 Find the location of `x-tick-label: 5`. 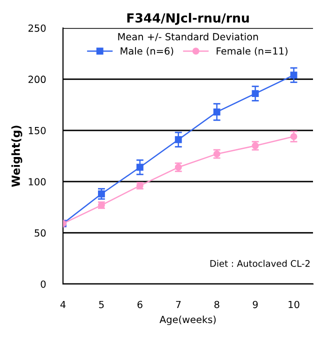

x-tick-label: 5 is located at coordinates (101, 304).